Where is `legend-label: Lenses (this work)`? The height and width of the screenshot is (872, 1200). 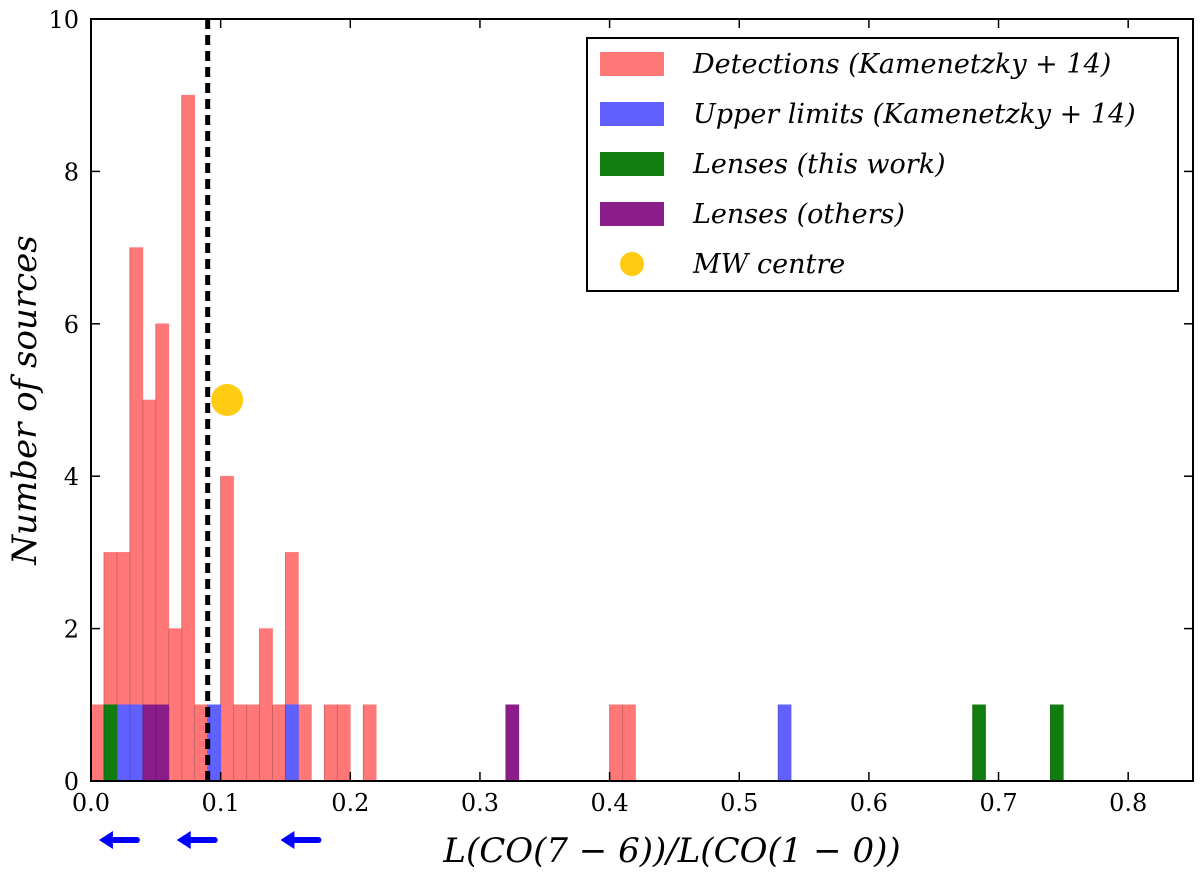
legend-label: Lenses (this work) is located at coordinates (819, 164).